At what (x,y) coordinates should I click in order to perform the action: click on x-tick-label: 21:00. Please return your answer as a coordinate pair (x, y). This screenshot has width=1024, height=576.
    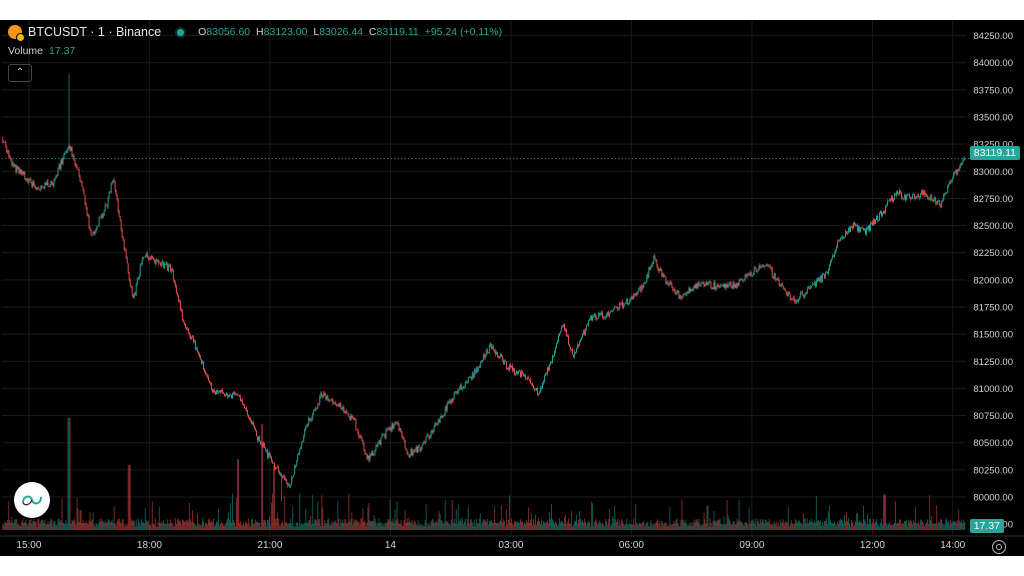
    Looking at the image, I should click on (269, 545).